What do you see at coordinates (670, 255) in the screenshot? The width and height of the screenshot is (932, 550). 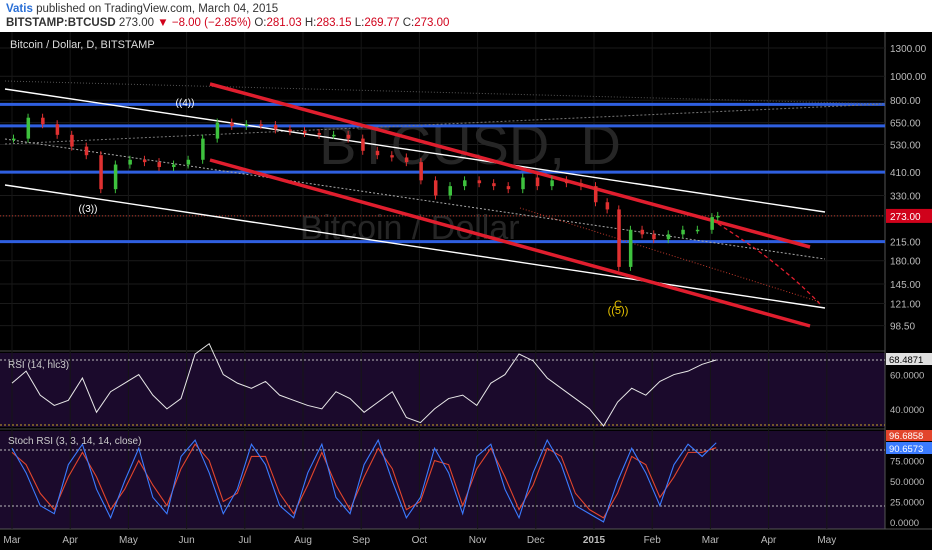 I see `red-dotted-projection` at bounding box center [670, 255].